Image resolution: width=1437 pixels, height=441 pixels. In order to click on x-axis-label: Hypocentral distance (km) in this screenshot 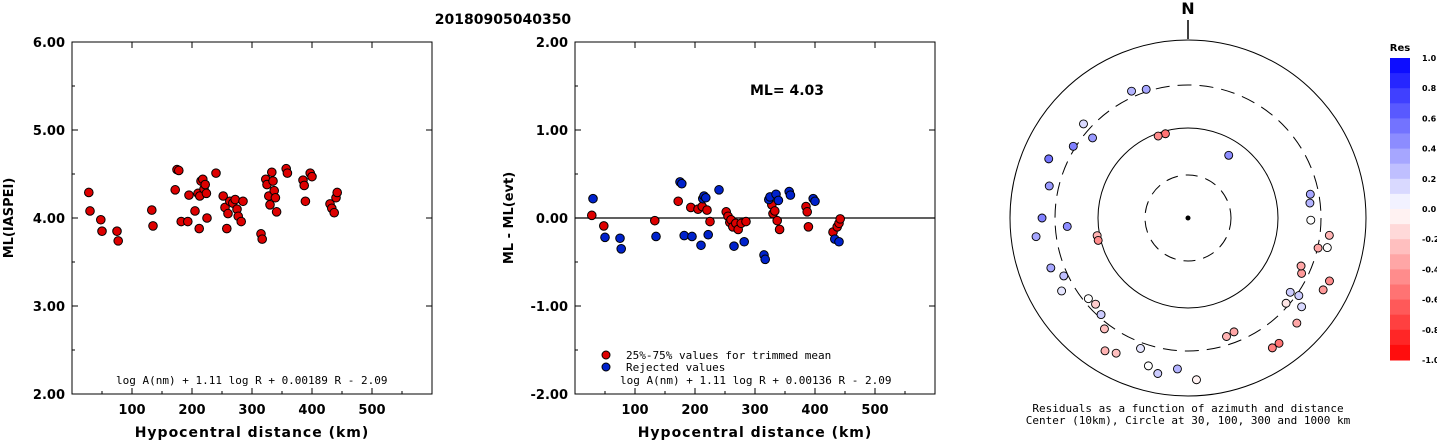, I will do `click(755, 433)`.